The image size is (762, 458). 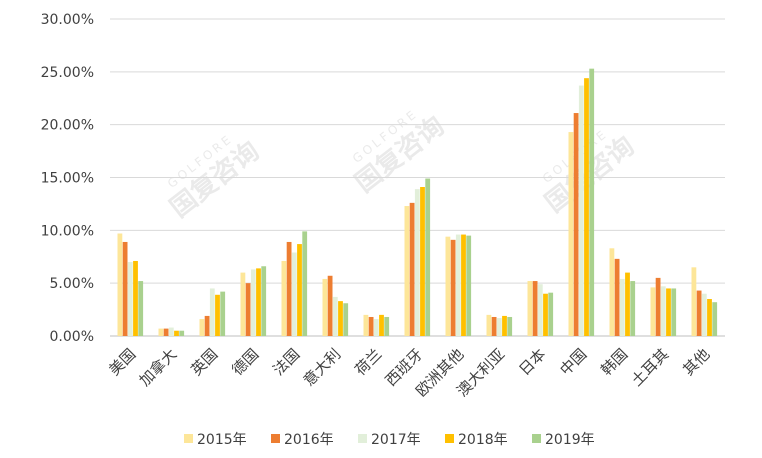 I want to click on x-category-label: 日本, so click(x=532, y=362).